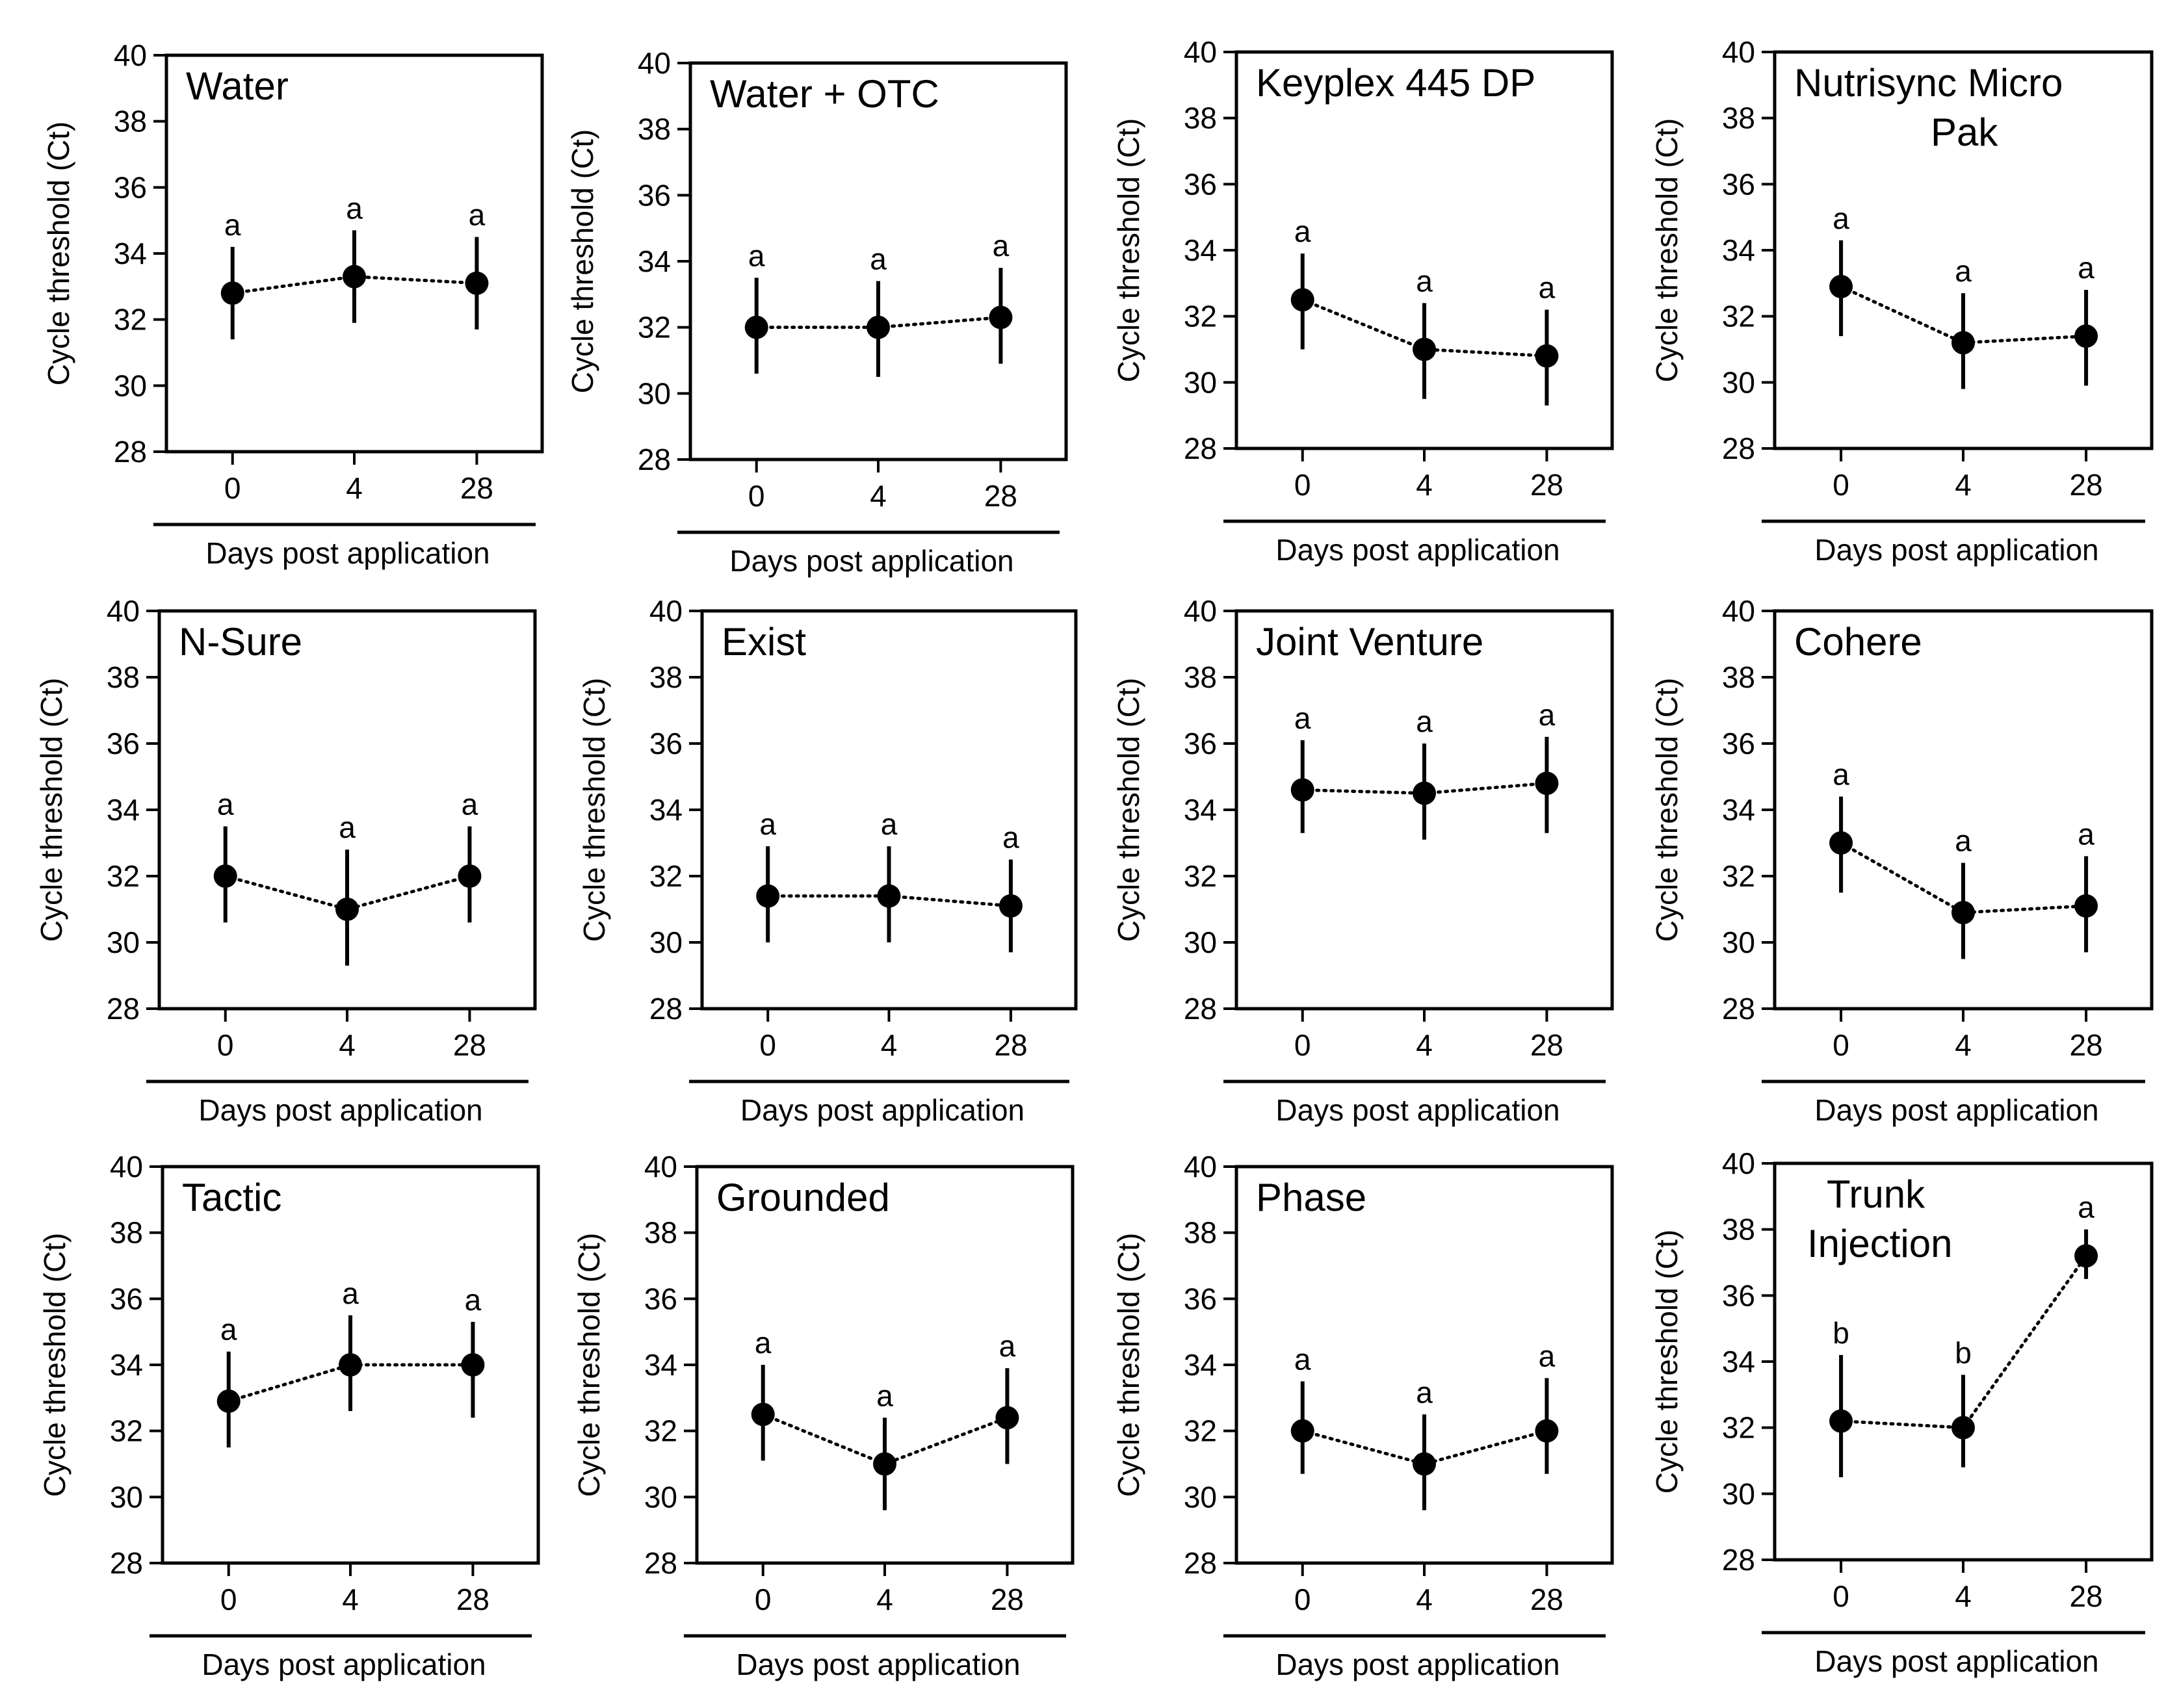 The width and height of the screenshot is (2179, 1708). Describe the element at coordinates (764, 642) in the screenshot. I see `panel-title: Exist` at that location.